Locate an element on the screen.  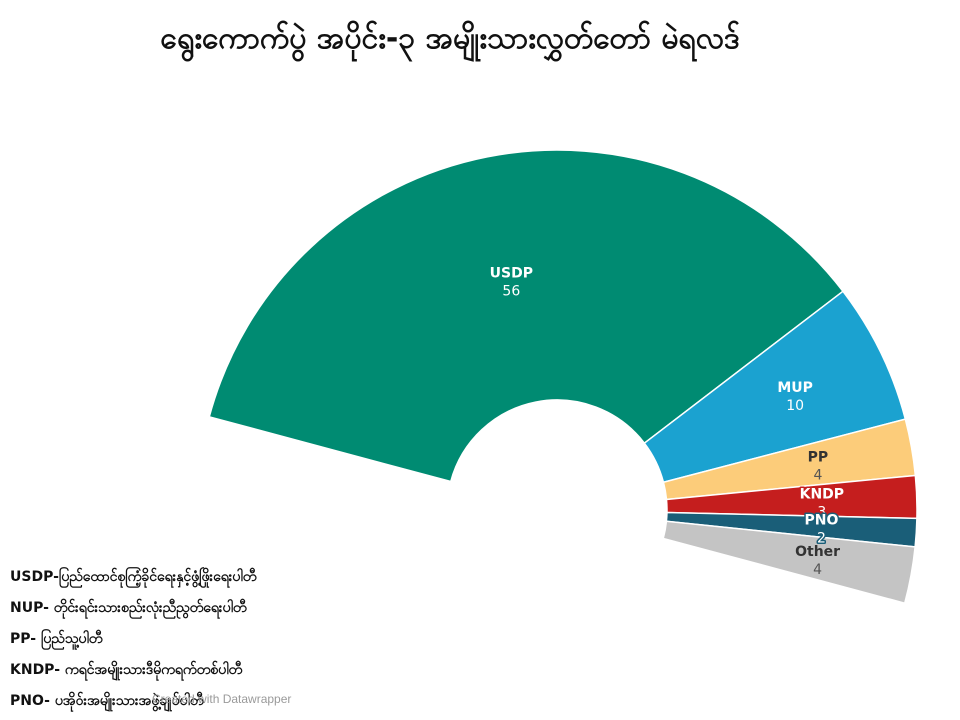
segment-value-pp: 4 is located at coordinates (817, 476).